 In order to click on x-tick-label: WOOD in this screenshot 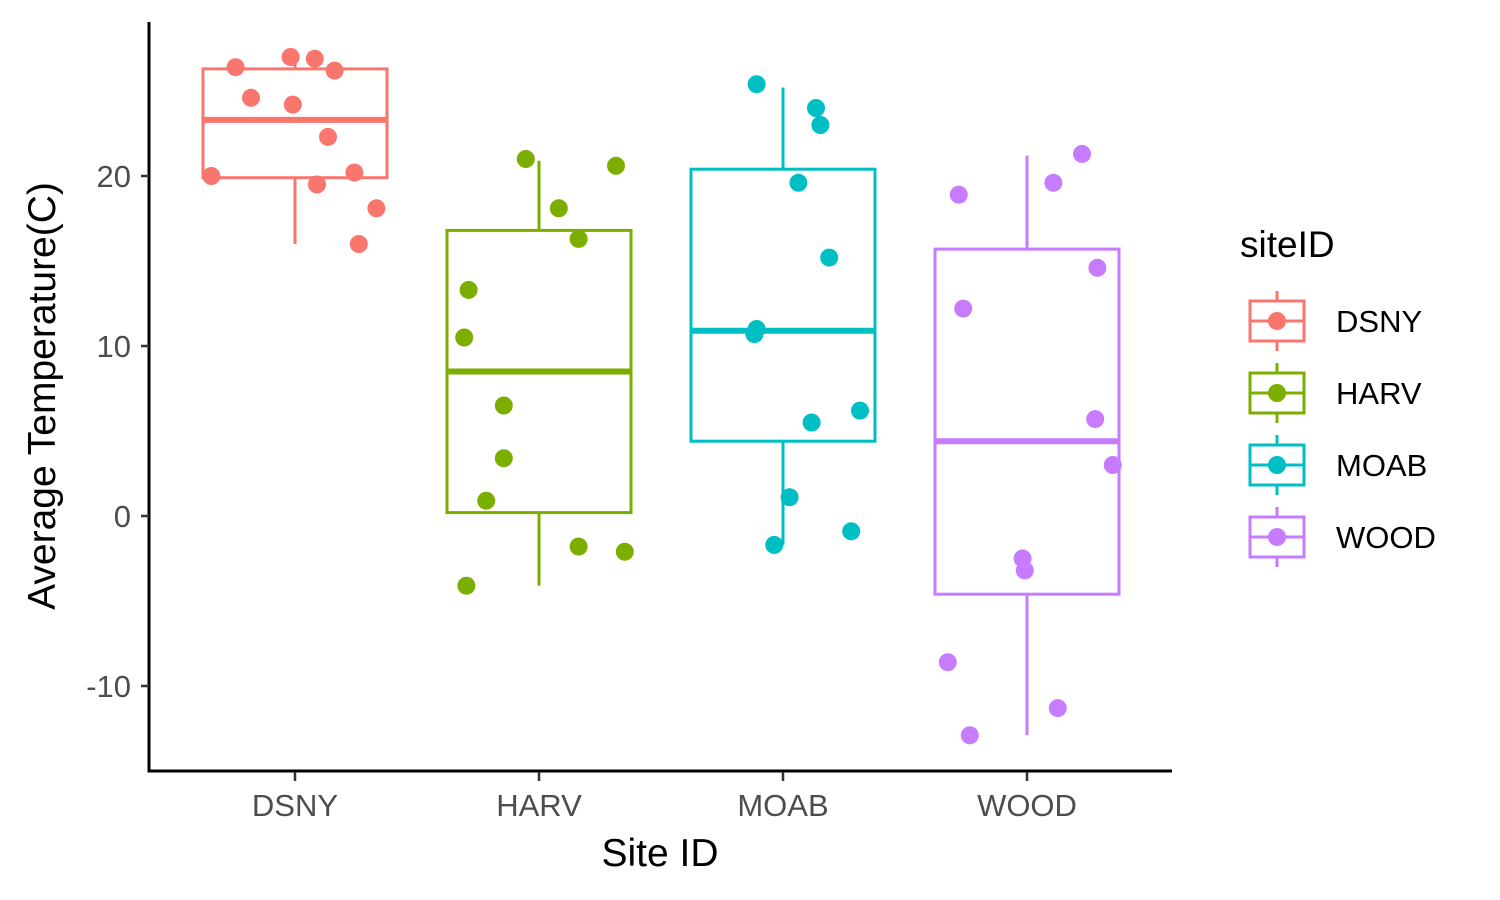, I will do `click(1027, 805)`.